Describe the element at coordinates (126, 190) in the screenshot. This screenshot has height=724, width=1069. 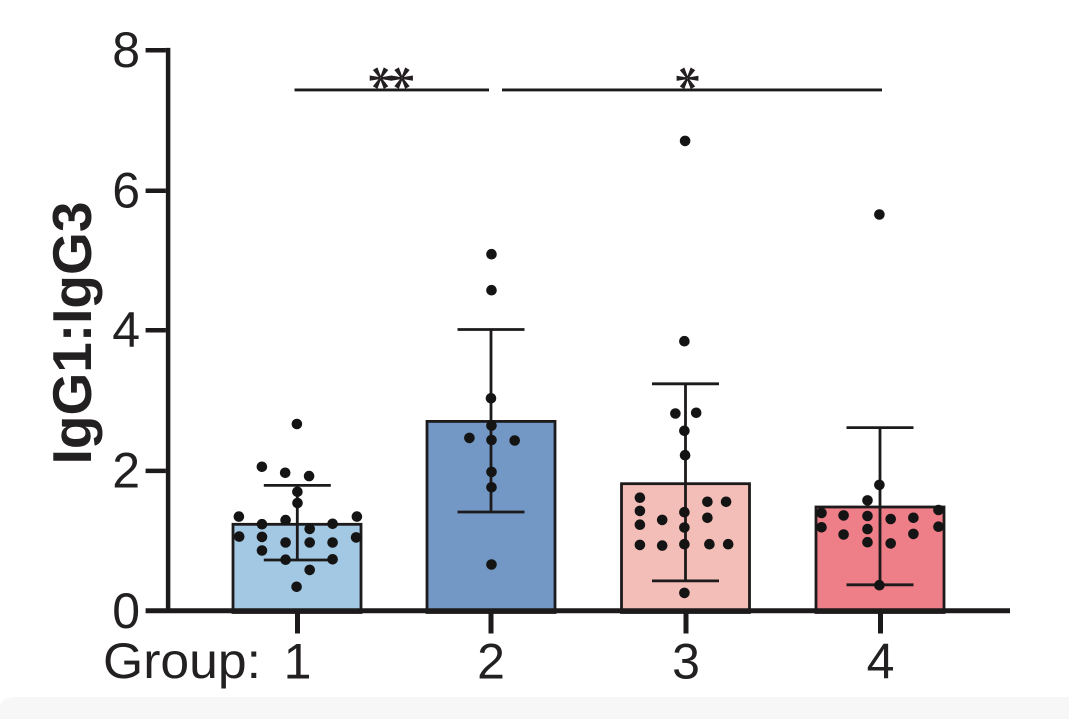
I see `svg-text: 6` at that location.